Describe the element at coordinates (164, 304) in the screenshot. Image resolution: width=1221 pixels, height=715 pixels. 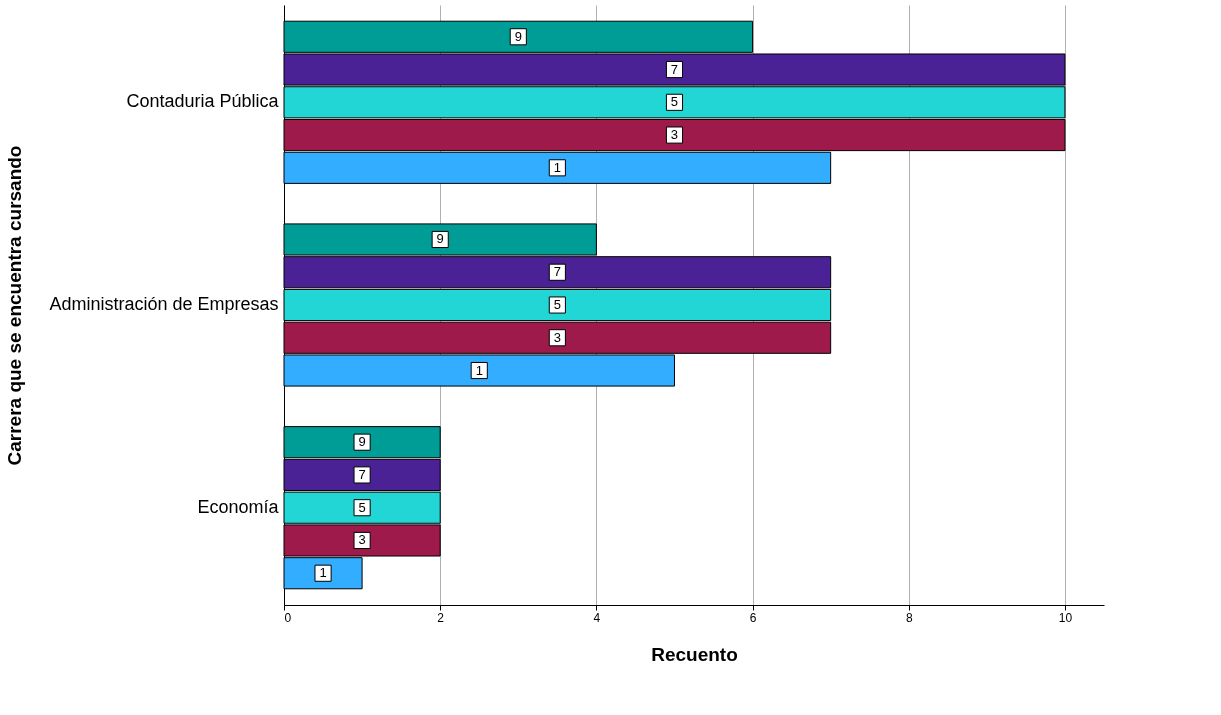
I see `y-tick-label: Administración de Empresas` at that location.